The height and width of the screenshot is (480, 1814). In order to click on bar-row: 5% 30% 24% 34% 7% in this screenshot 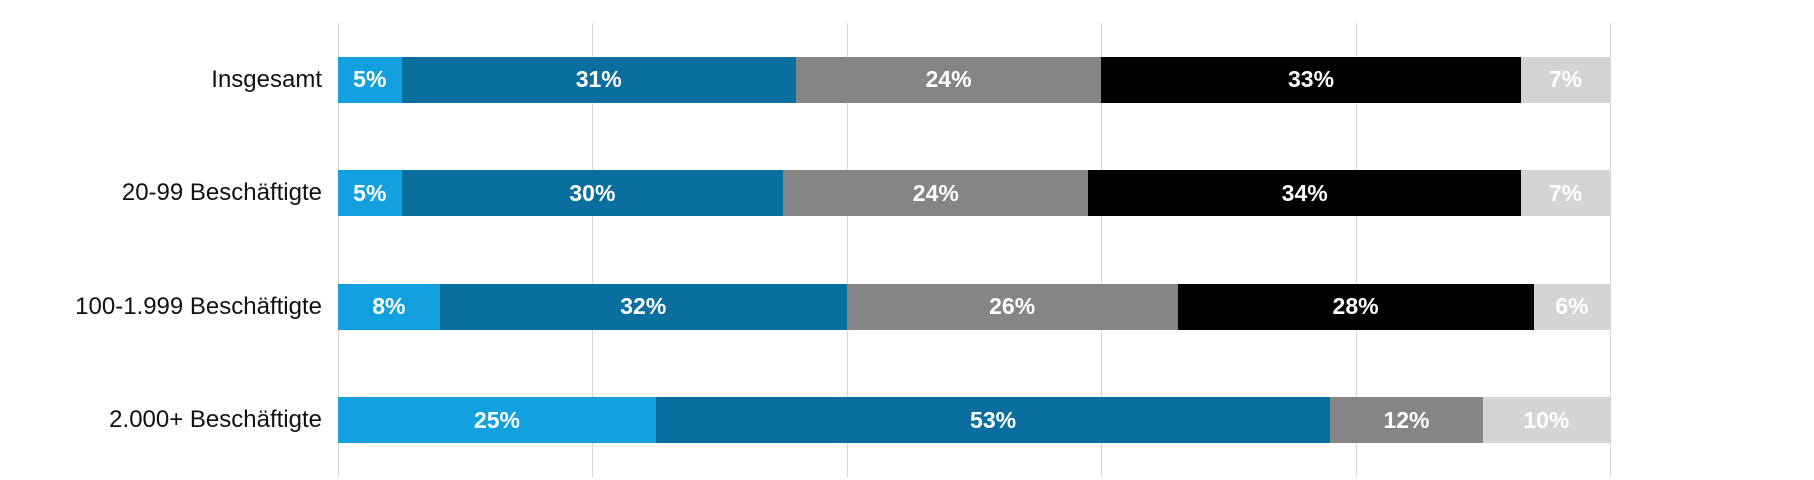, I will do `click(974, 193)`.